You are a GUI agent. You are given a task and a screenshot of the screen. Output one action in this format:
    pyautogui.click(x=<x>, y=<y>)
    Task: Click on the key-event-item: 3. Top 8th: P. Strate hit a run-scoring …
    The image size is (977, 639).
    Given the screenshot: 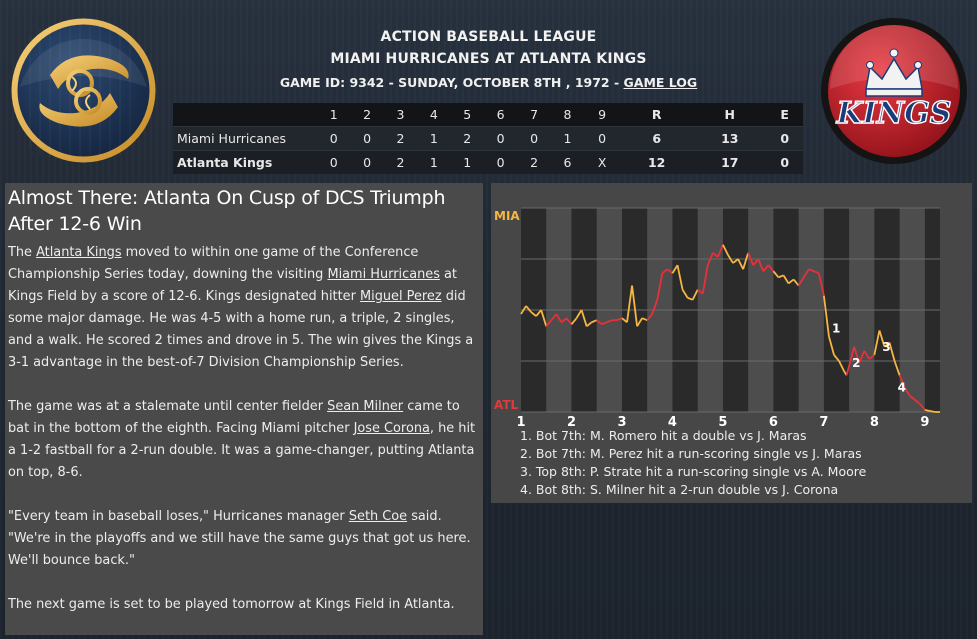 What is the action you would take?
    pyautogui.click(x=693, y=471)
    